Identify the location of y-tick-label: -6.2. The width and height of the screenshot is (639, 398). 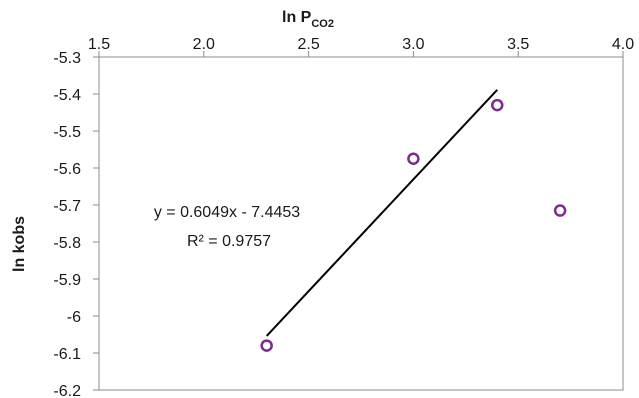
(67, 390).